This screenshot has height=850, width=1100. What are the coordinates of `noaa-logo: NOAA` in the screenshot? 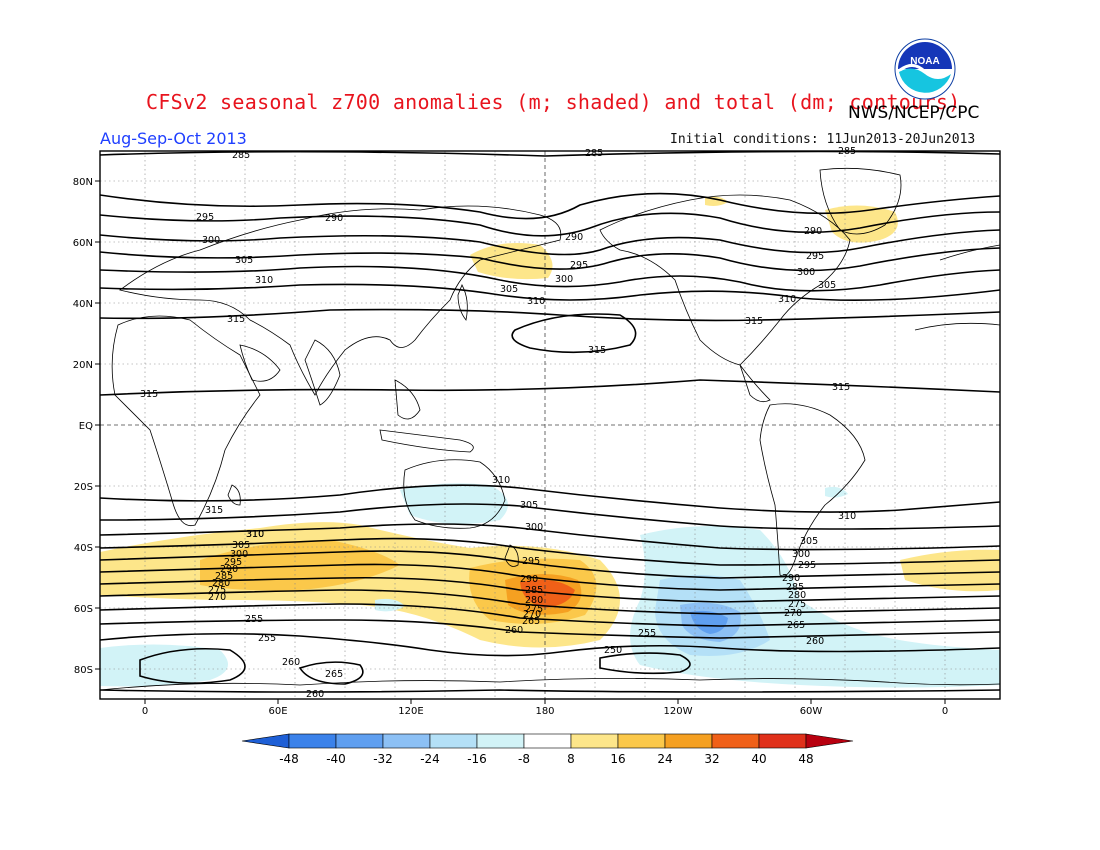 It's located at (925, 69).